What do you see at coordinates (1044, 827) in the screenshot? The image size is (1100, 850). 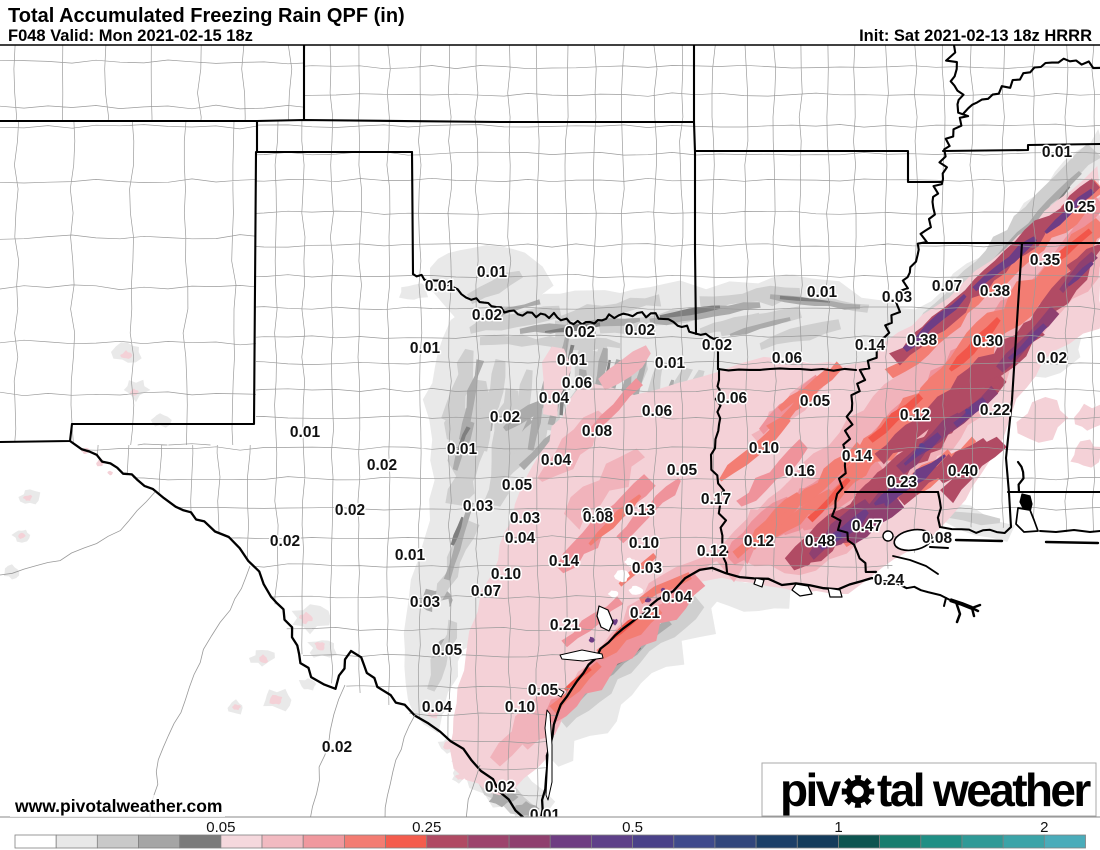 I see `svg-text: 2` at bounding box center [1044, 827].